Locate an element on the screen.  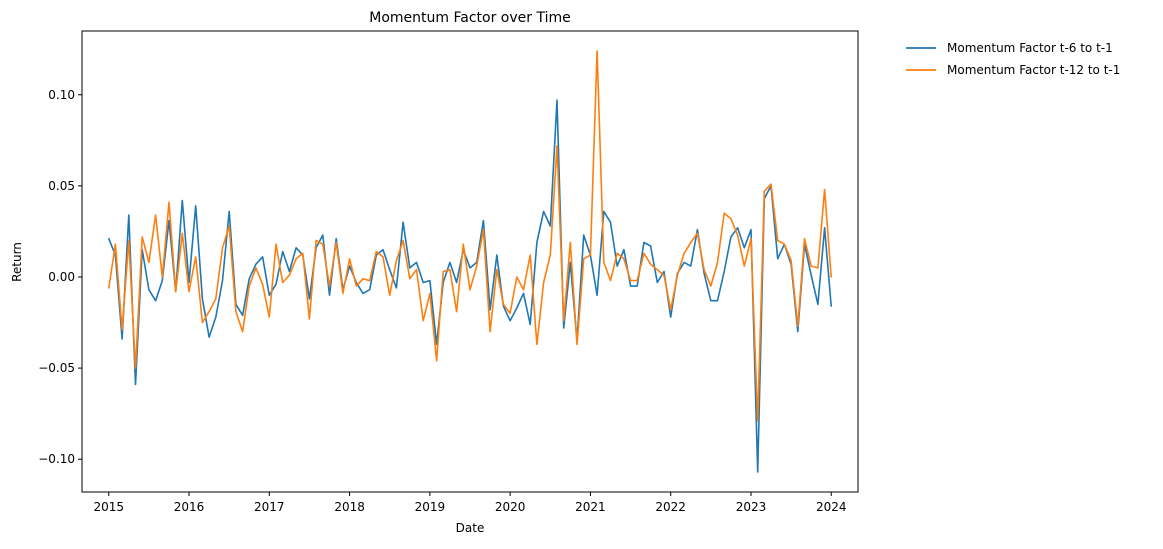
legend-label: Momentum Factor t-12 to t-1 is located at coordinates (1033, 70).